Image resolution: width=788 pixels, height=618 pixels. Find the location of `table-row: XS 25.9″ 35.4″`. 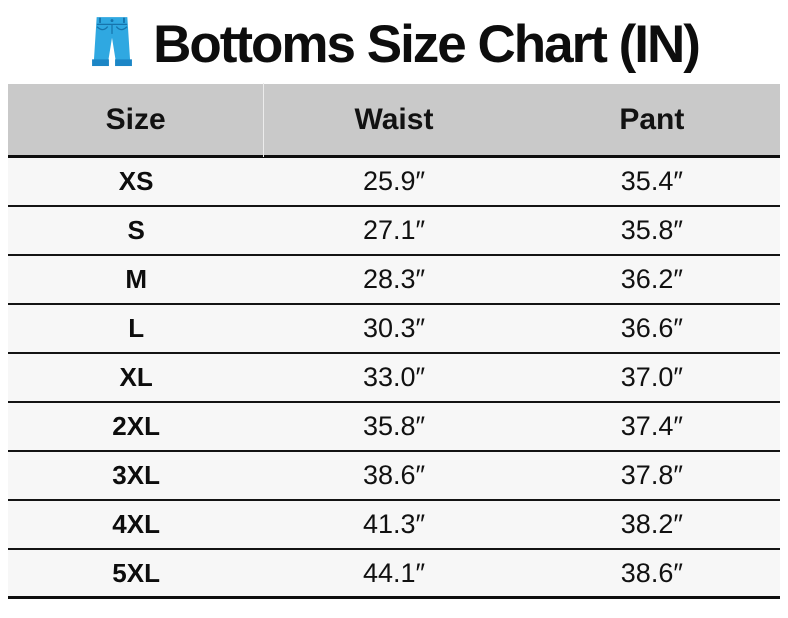

table-row: XS 25.9″ 35.4″ is located at coordinates (394, 182).